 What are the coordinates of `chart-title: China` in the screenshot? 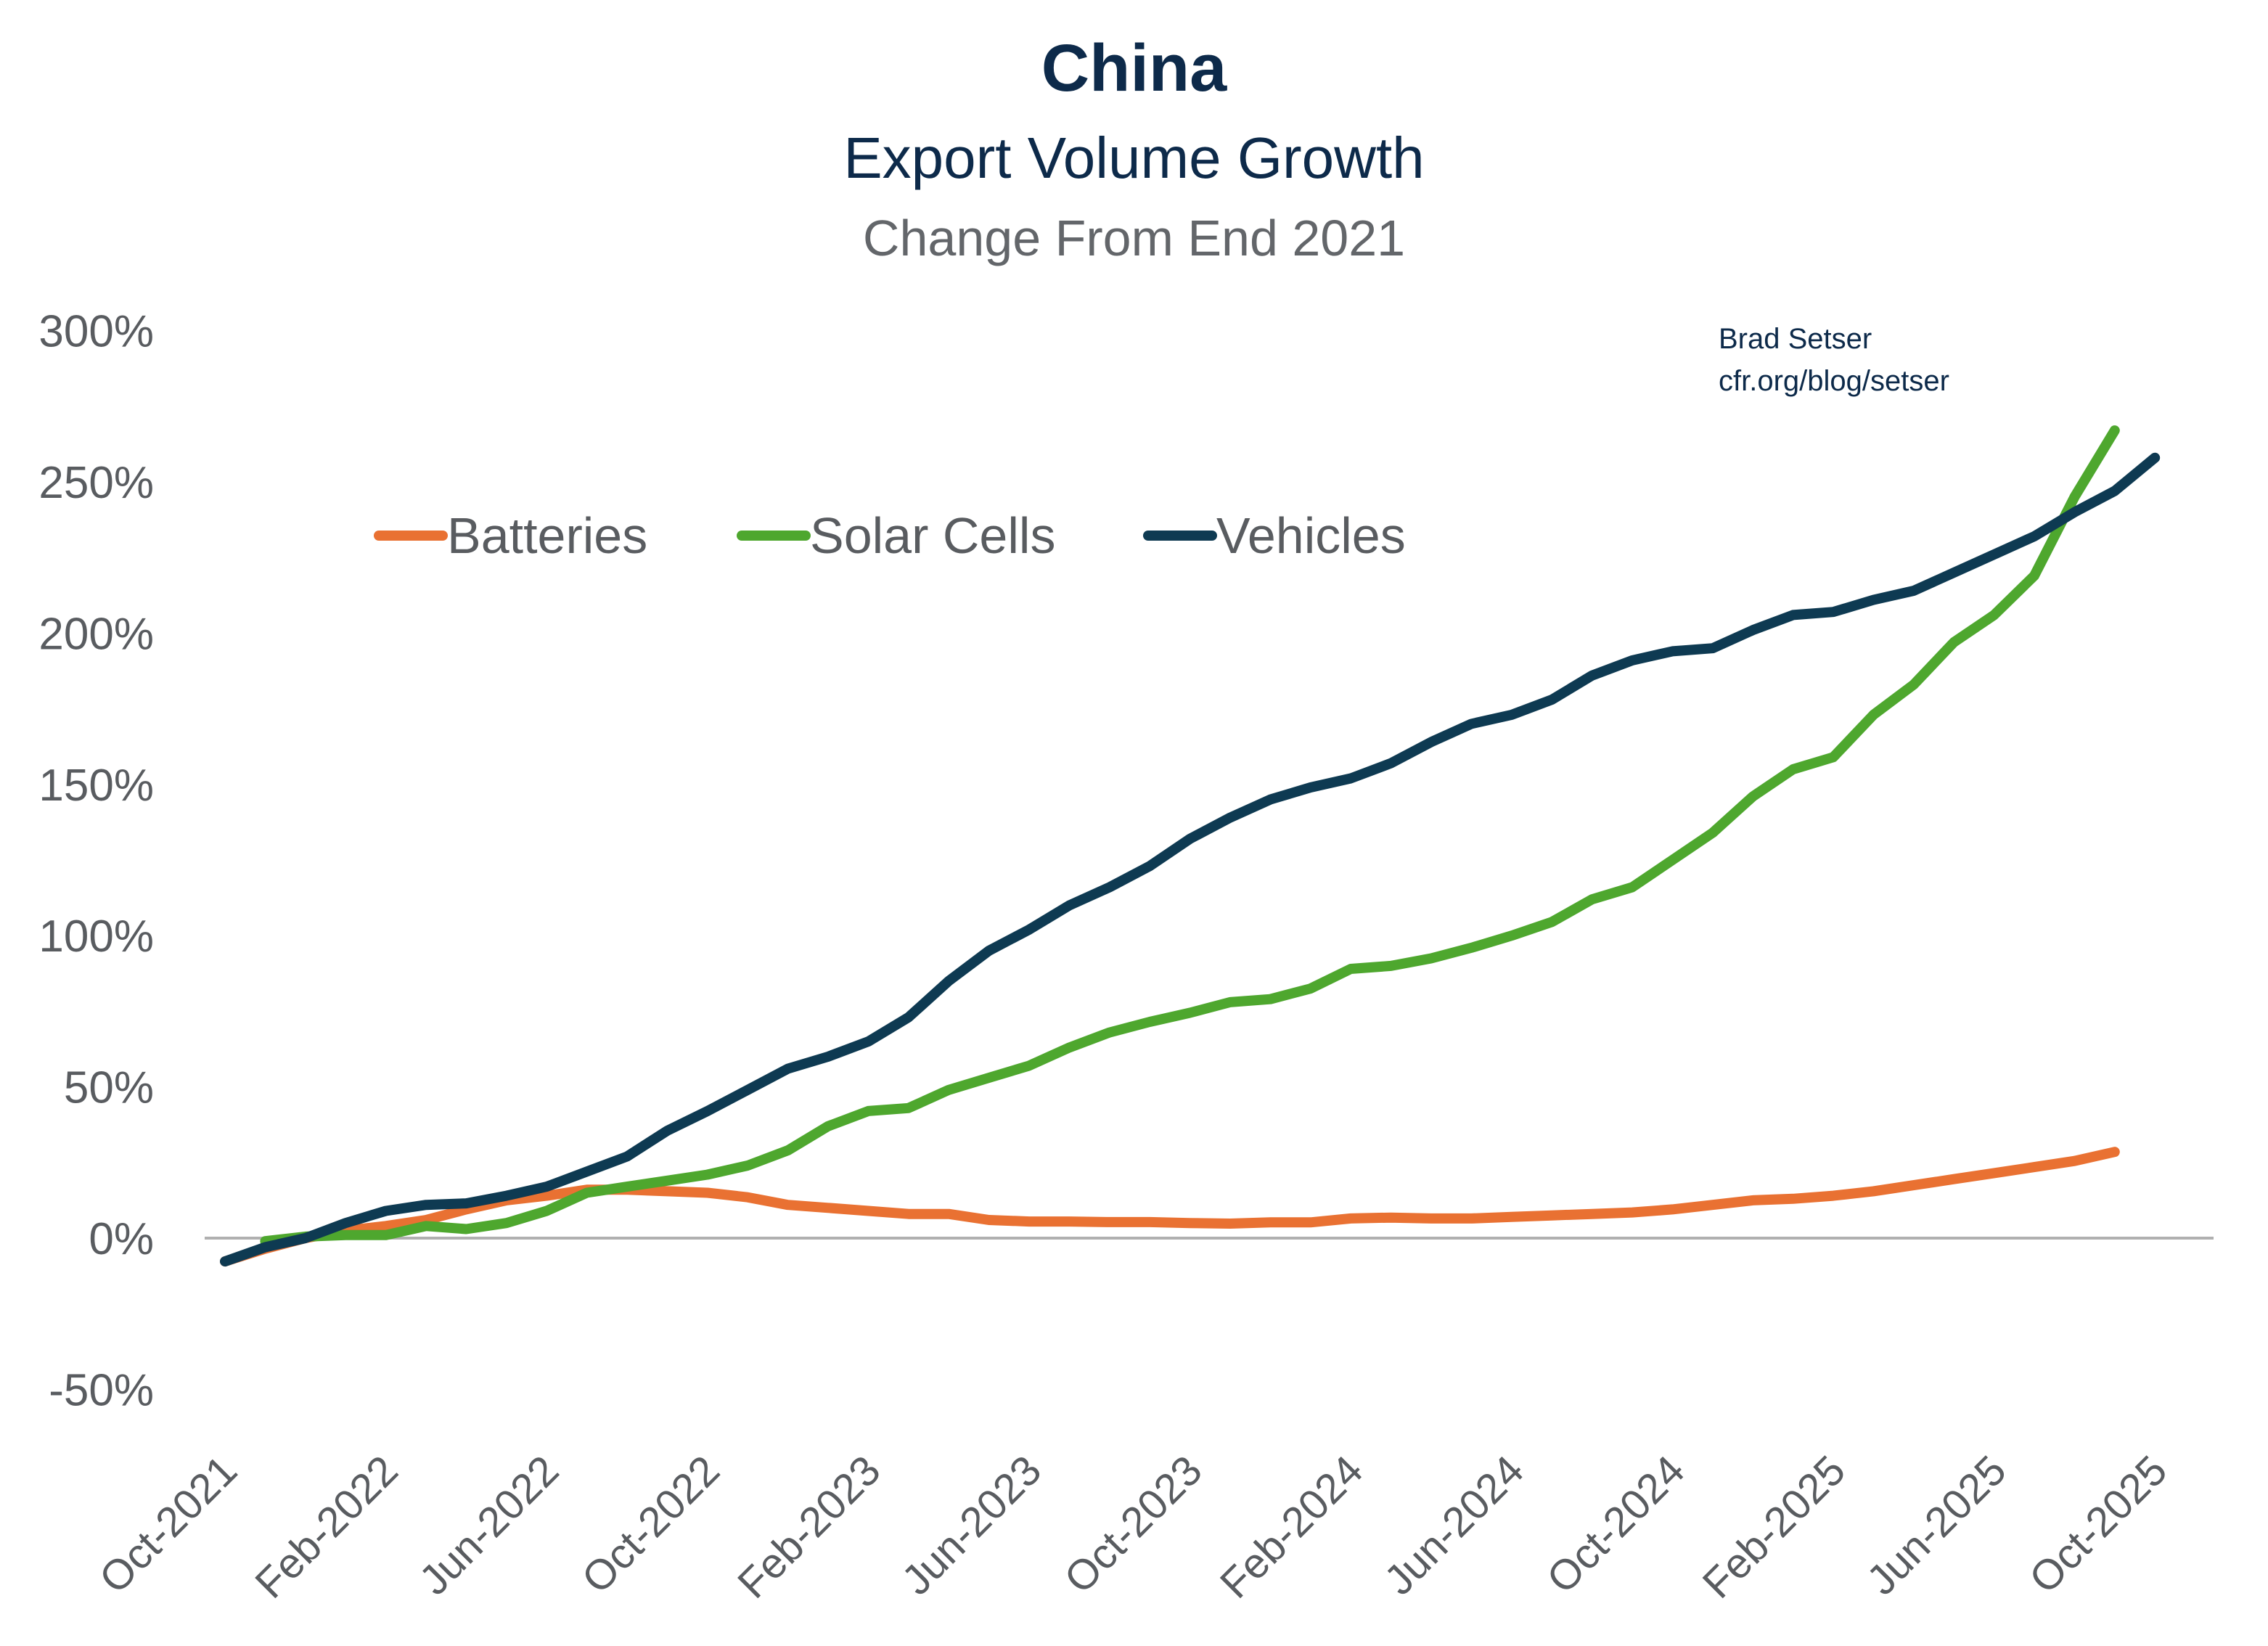 It's located at (1134, 68).